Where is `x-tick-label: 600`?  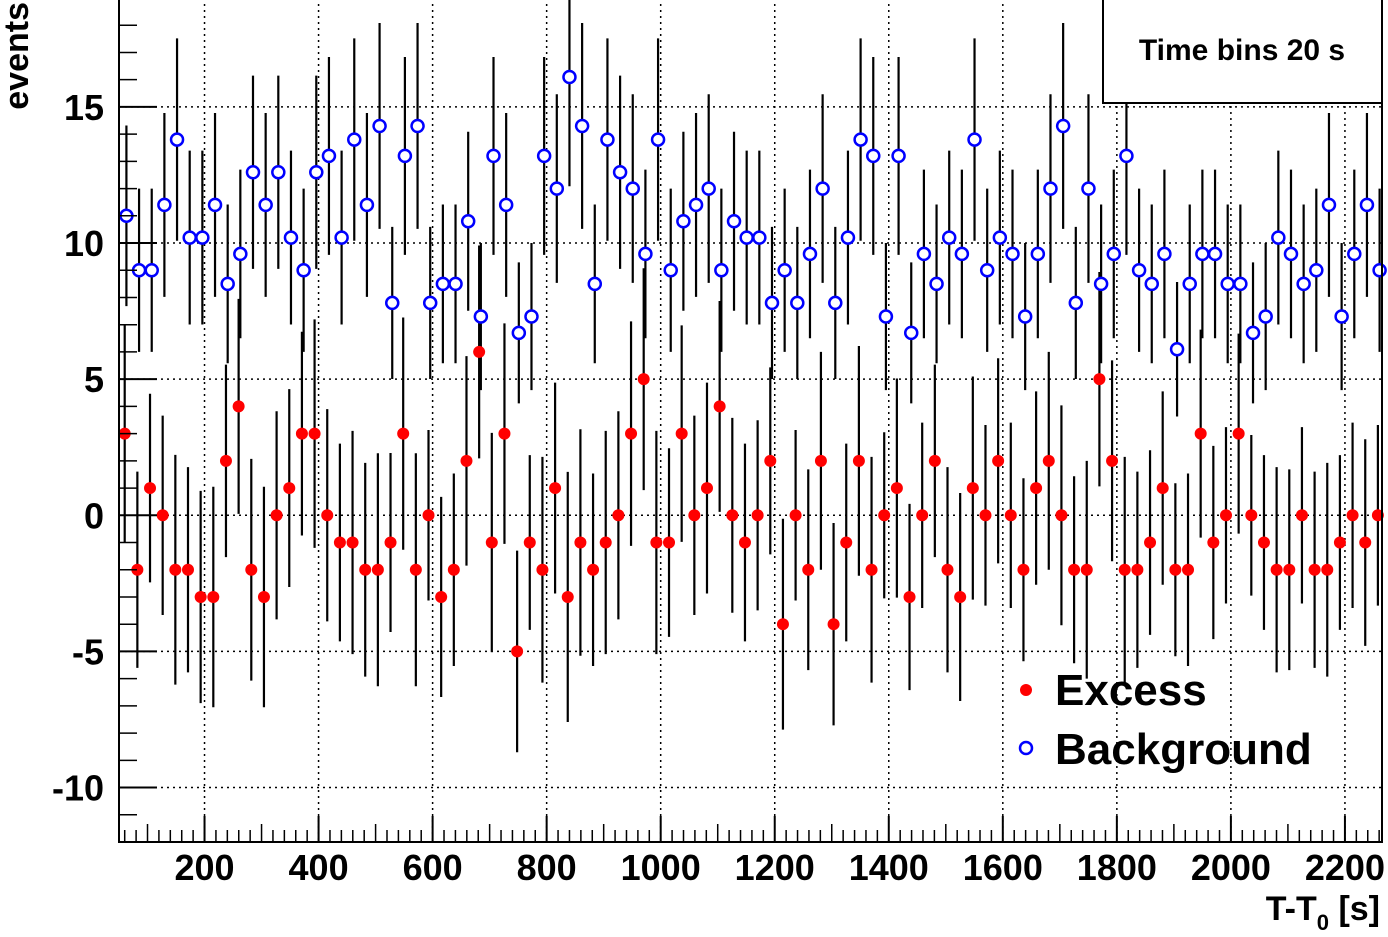
x-tick-label: 600 is located at coordinates (433, 867).